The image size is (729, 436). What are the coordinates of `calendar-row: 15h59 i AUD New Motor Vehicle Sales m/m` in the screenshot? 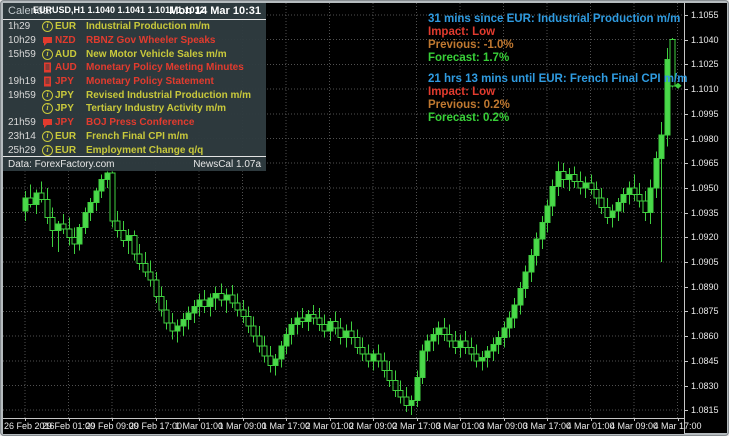 It's located at (134, 54).